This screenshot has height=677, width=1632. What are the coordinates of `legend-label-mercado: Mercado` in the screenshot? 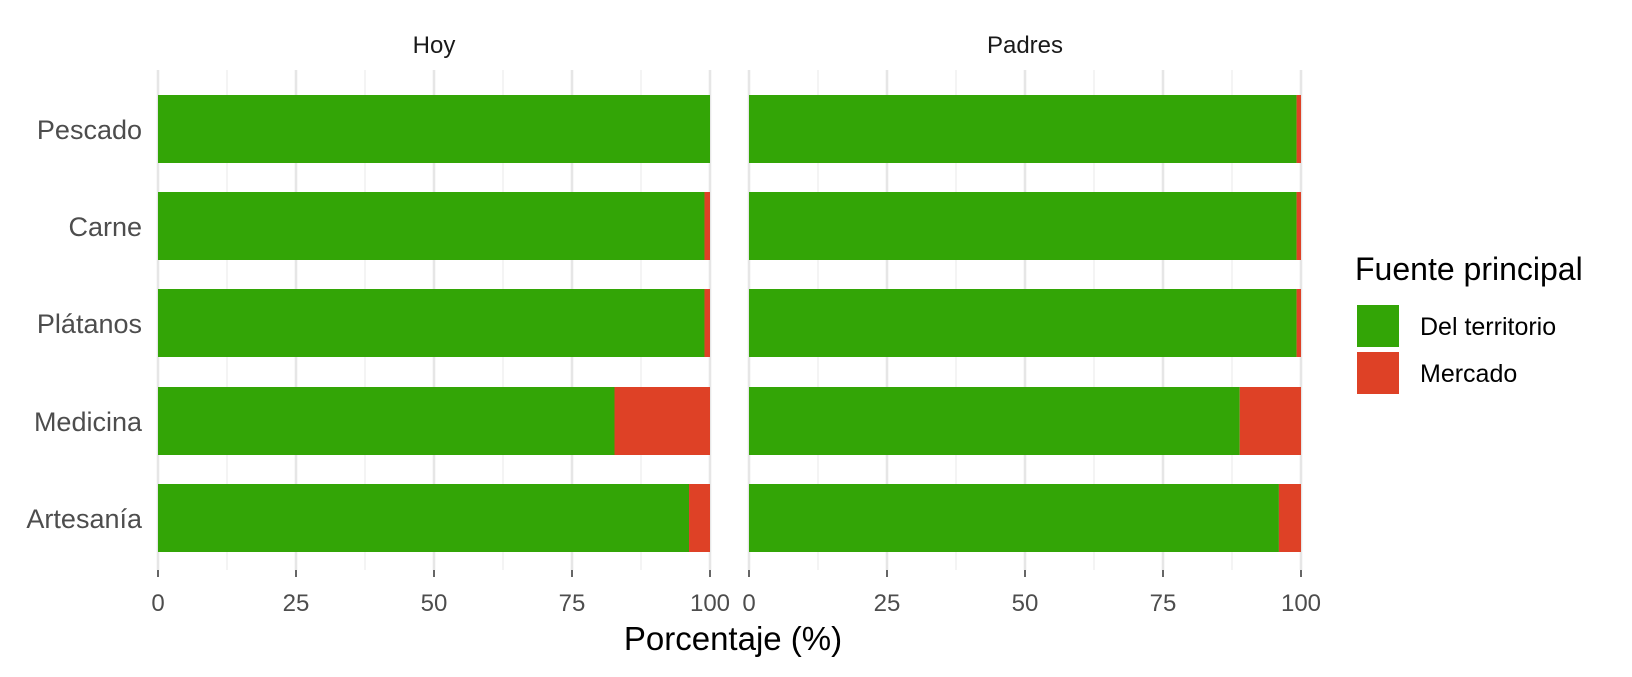 It's located at (1468, 374).